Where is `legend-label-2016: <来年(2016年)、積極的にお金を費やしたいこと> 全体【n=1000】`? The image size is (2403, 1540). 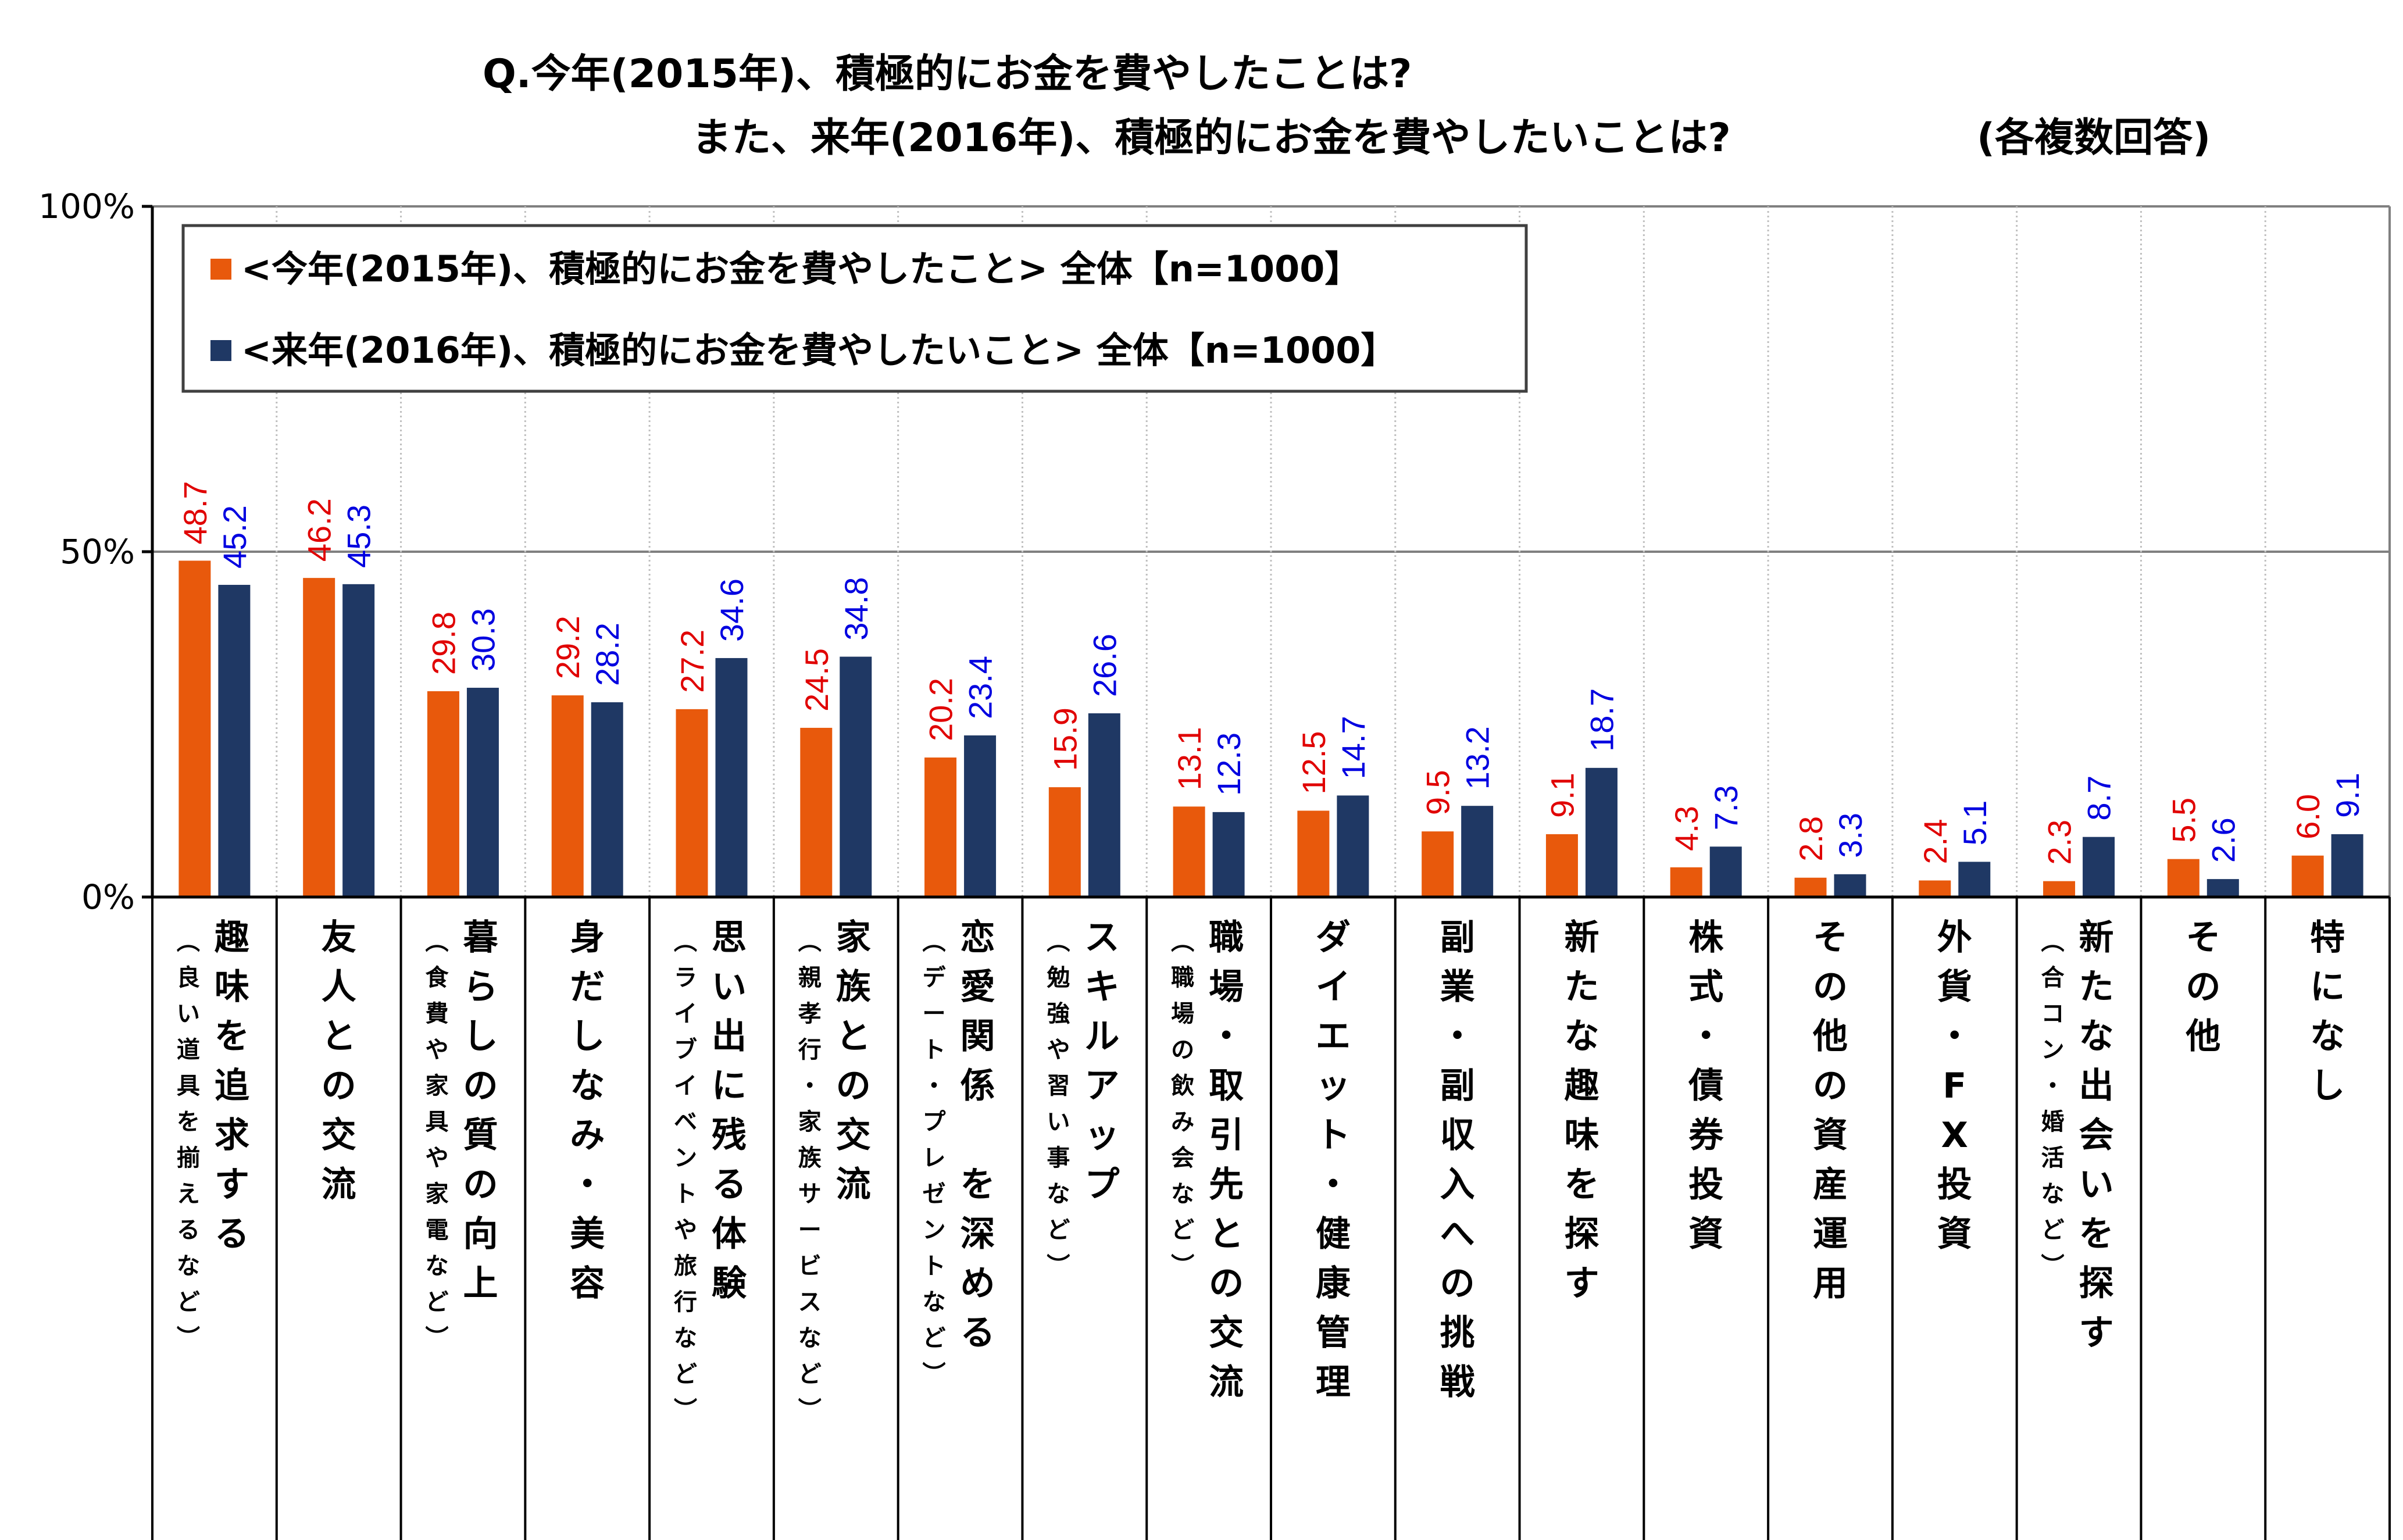 legend-label-2016: <来年(2016年)、積極的にお金を費やしたいこと> 全体【n=1000】 is located at coordinates (819, 350).